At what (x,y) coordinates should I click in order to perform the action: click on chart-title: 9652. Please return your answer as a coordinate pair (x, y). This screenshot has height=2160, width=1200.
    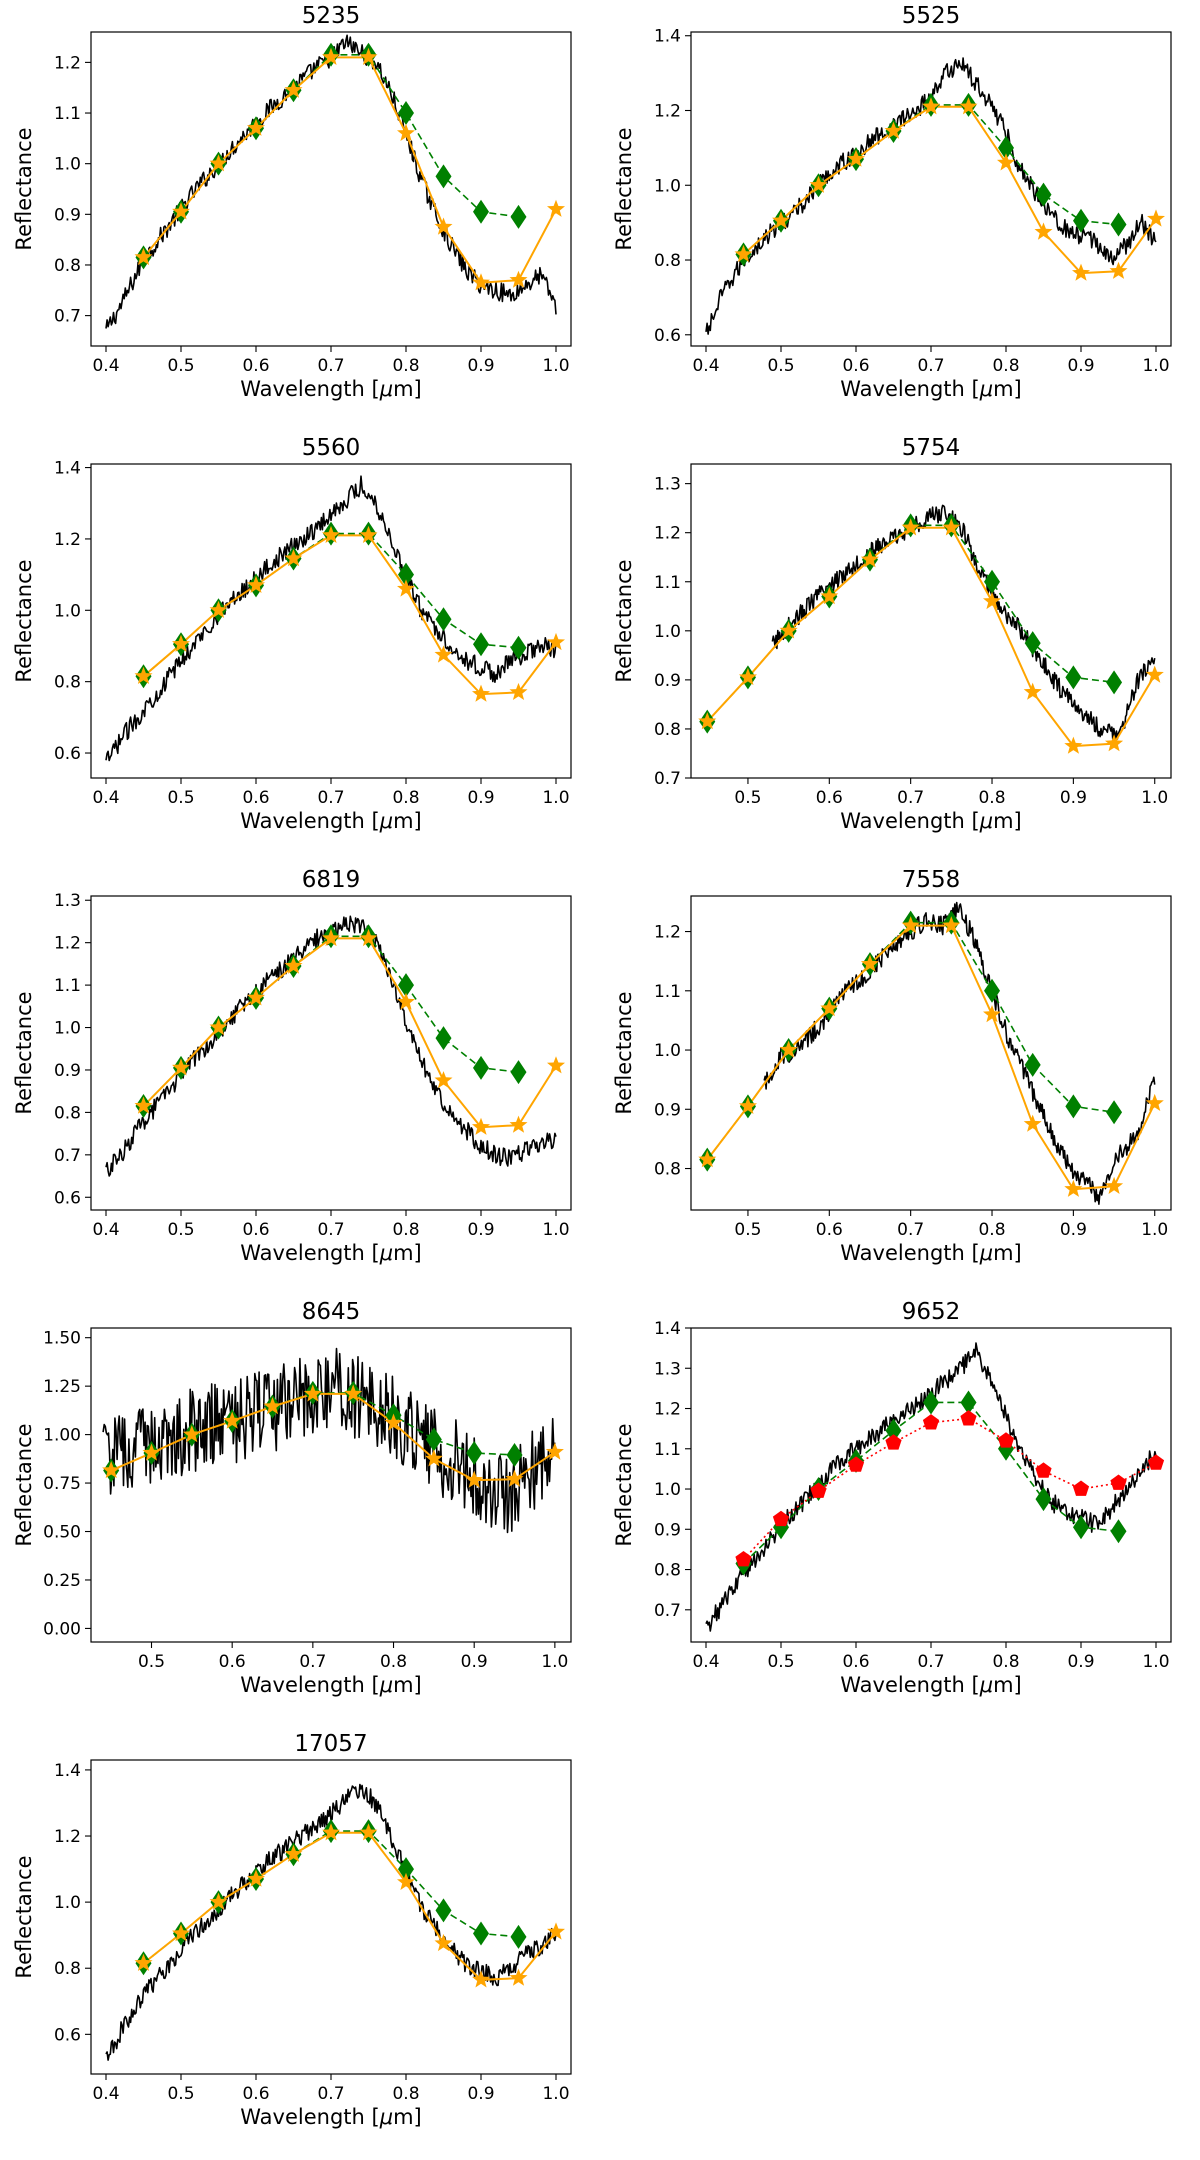
    Looking at the image, I should click on (931, 1312).